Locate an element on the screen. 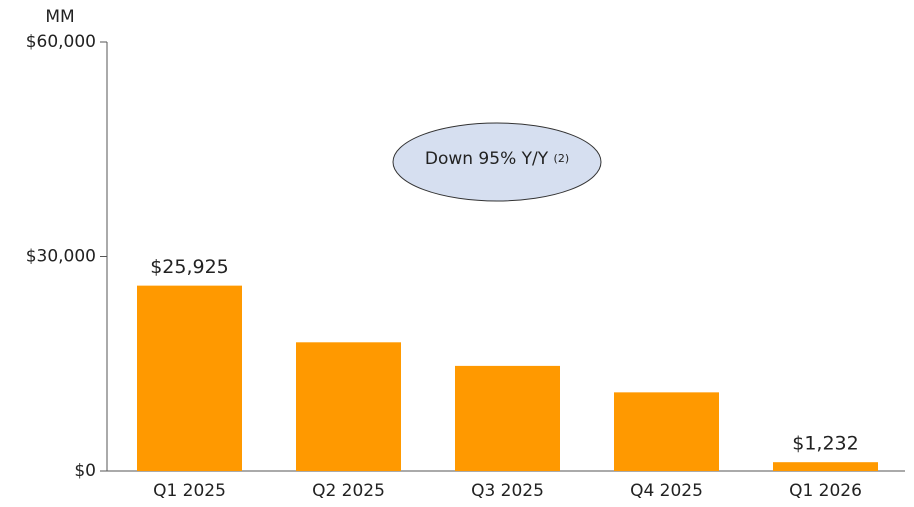  annotation-note: (2) is located at coordinates (562, 158).